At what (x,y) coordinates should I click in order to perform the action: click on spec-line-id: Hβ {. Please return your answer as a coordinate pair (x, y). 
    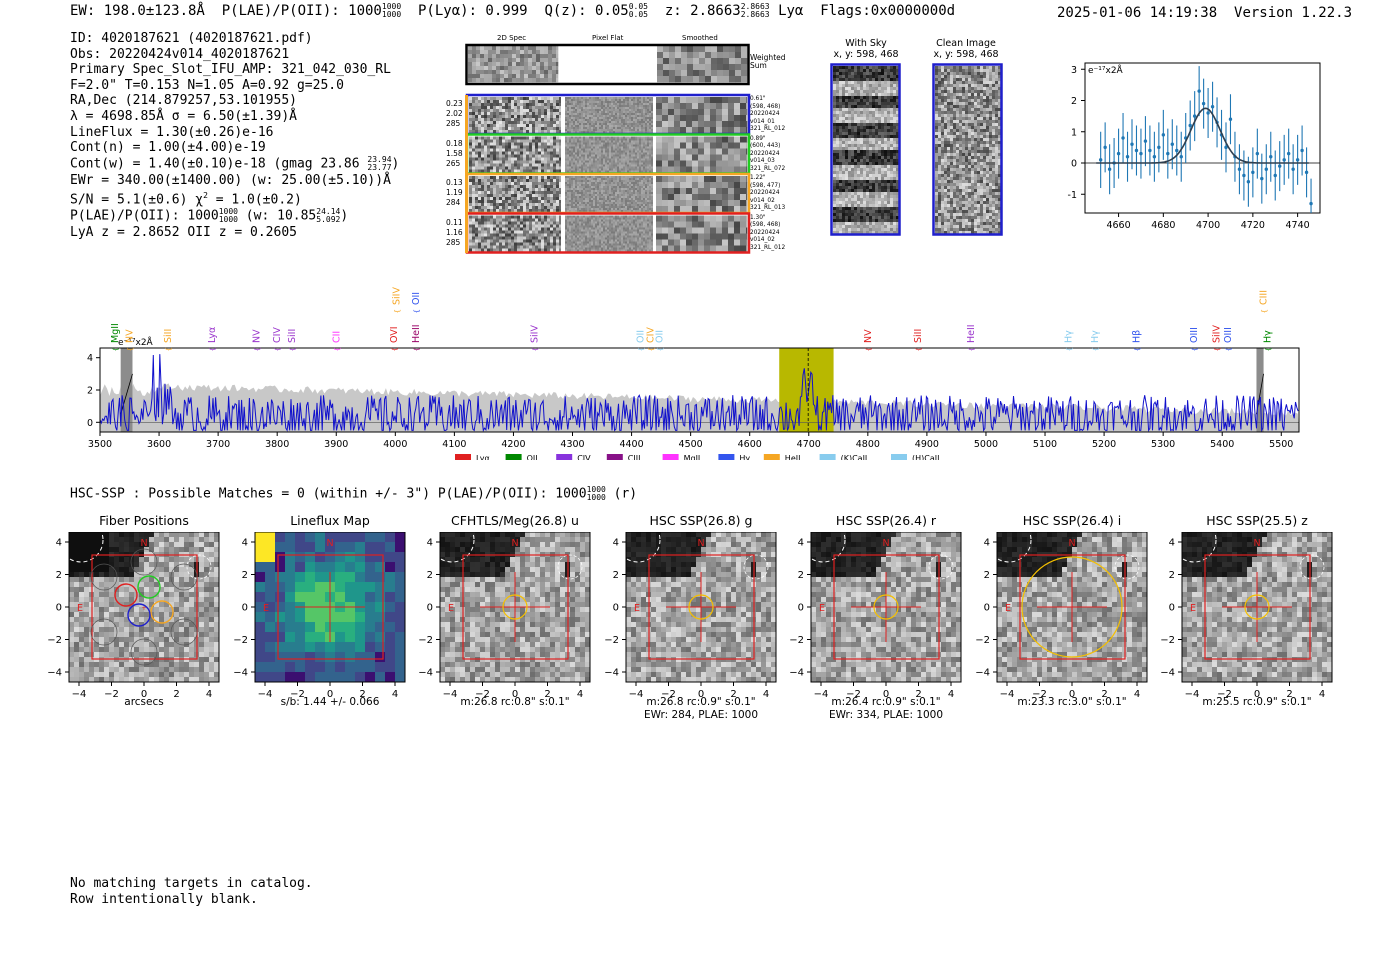
    Looking at the image, I should click on (1137, 341).